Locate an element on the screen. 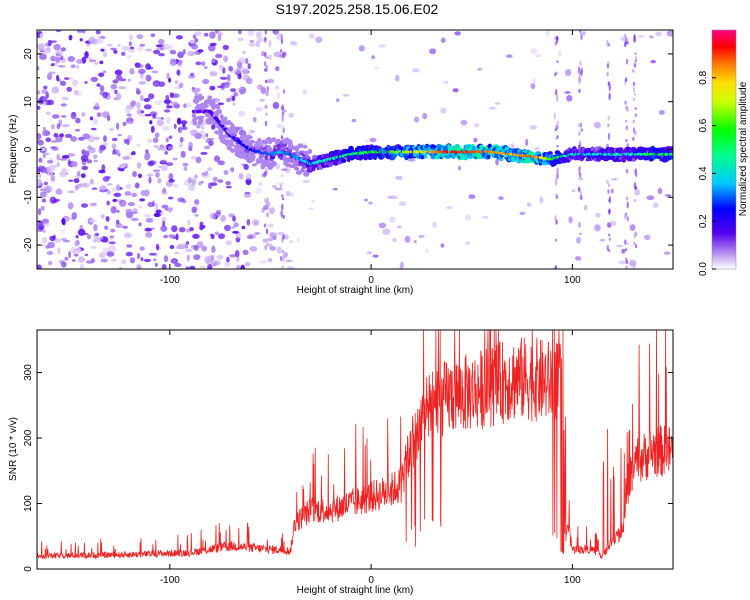 The image size is (750, 600). x-tick-label: -100 is located at coordinates (170, 580).